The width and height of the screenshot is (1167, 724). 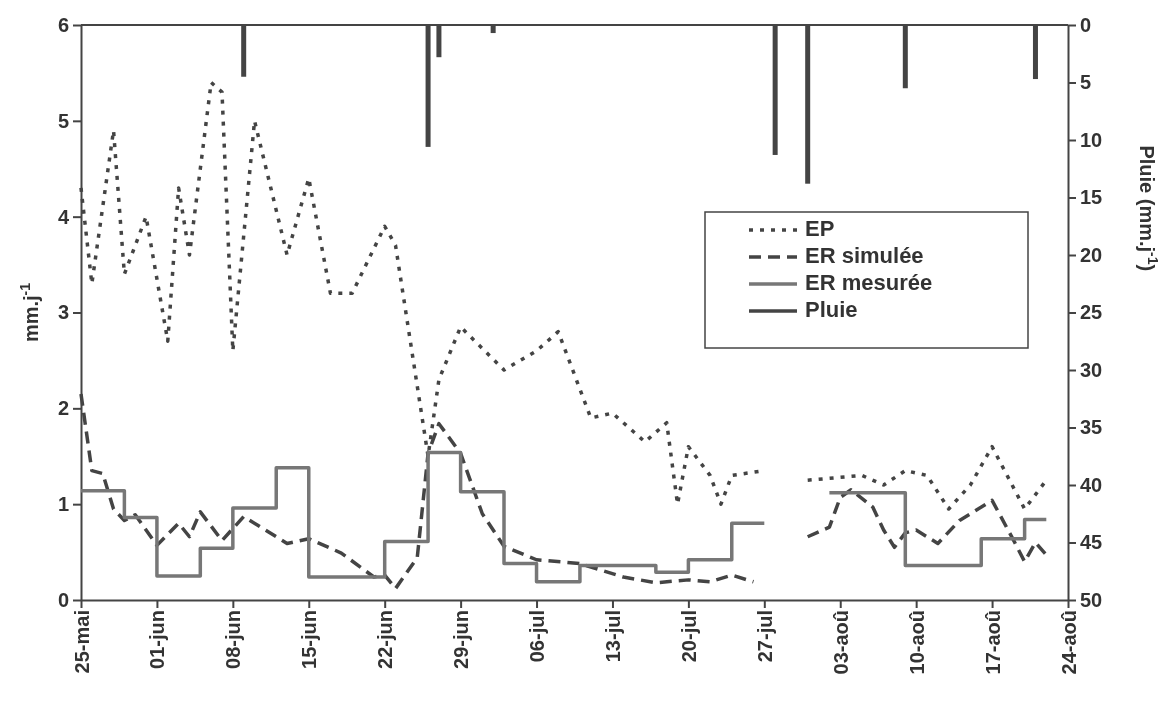 What do you see at coordinates (1091, 254) in the screenshot?
I see `y2-tick-label: 20` at bounding box center [1091, 254].